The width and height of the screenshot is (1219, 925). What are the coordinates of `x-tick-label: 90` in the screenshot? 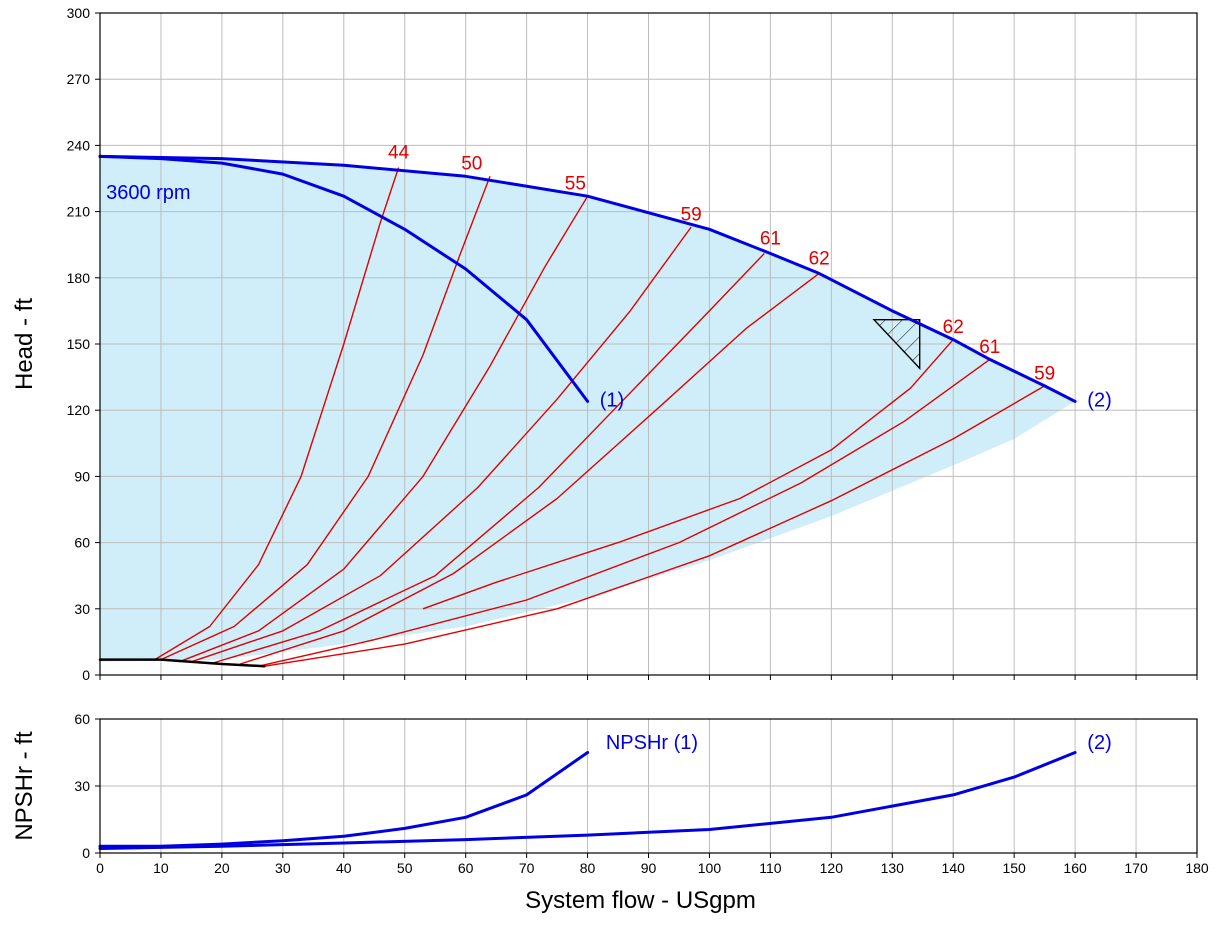 It's located at (649, 868).